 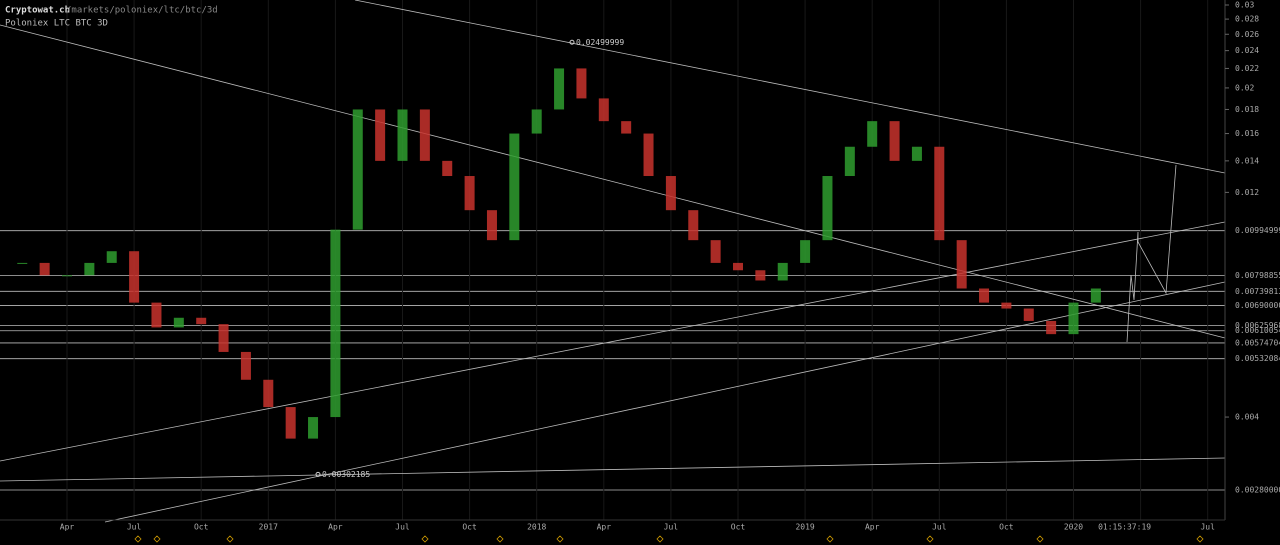 I want to click on y-tick-label: 0.022, so click(x=1247, y=68).